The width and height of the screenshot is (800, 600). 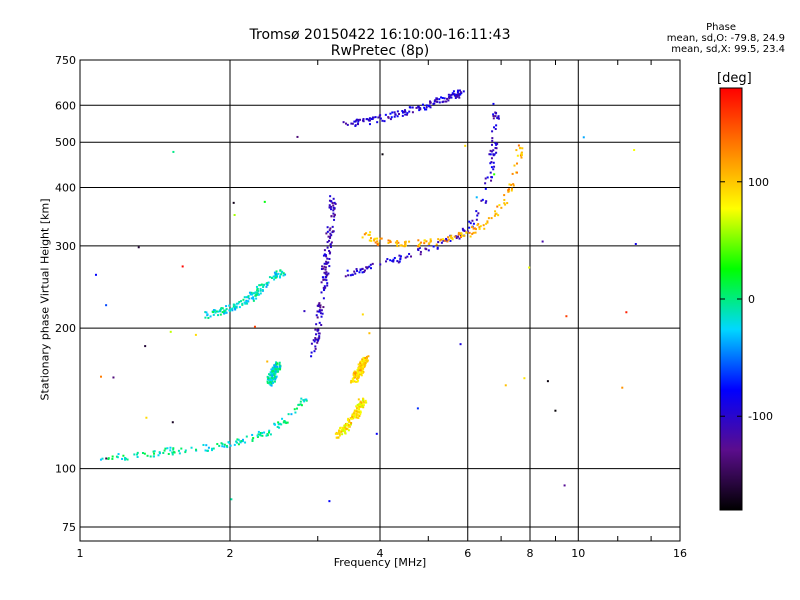 I want to click on phase-stats-heading: Phase, so click(x=721, y=27).